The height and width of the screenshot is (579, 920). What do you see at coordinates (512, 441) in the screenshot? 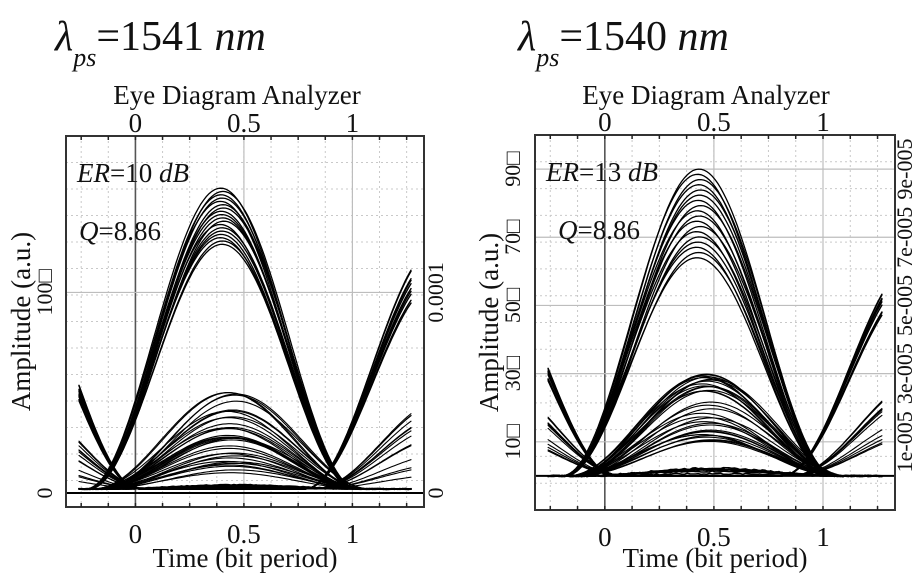
I see `y-tick-label: 10□` at bounding box center [512, 441].